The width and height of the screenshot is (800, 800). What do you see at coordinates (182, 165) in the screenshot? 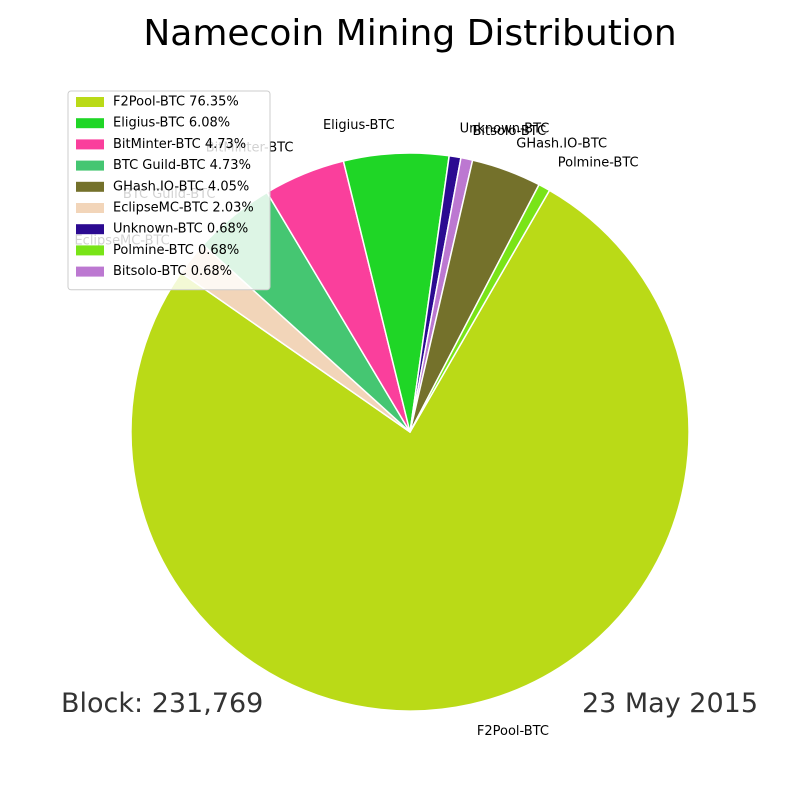
I see `legend-label-btc-guild-btc: BTC Guild-BTC 4.73%` at bounding box center [182, 165].